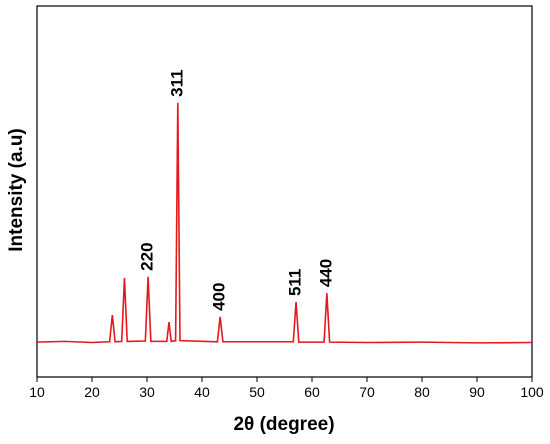  Describe the element at coordinates (367, 392) in the screenshot. I see `x-tick-label: 70` at that location.